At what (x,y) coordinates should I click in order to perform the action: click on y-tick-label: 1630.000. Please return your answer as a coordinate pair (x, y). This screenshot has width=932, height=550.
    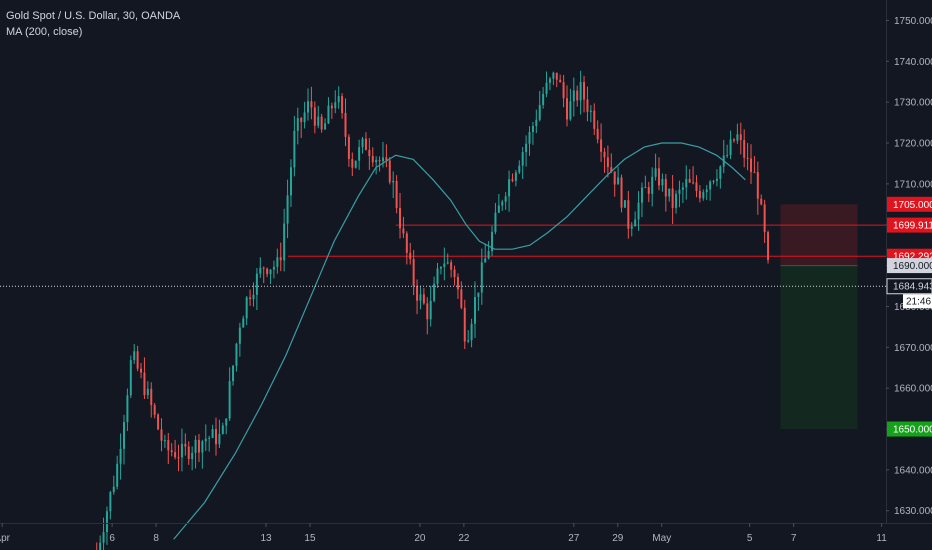
    Looking at the image, I should click on (913, 511).